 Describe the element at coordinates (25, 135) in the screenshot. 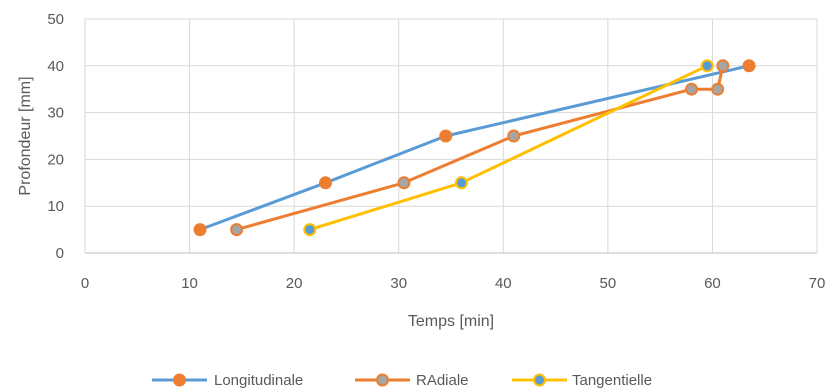

I see `y-axis-title: Profondeur [mm]` at that location.